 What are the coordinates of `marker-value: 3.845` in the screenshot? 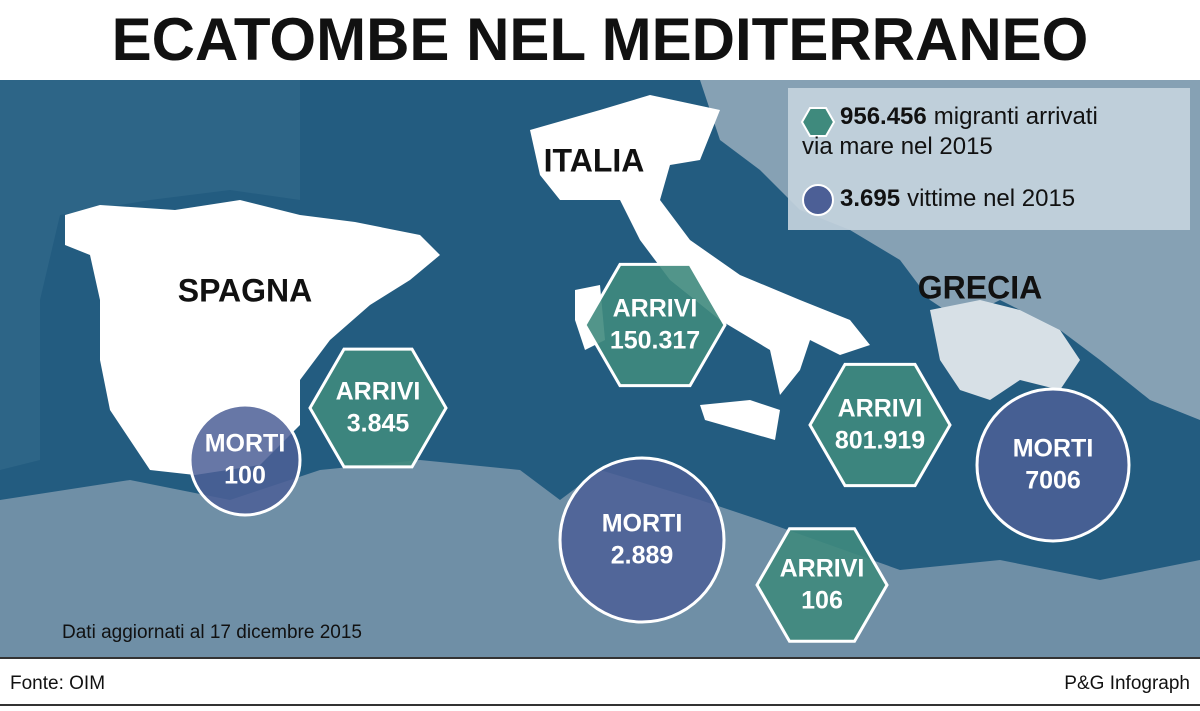 It's located at (378, 424).